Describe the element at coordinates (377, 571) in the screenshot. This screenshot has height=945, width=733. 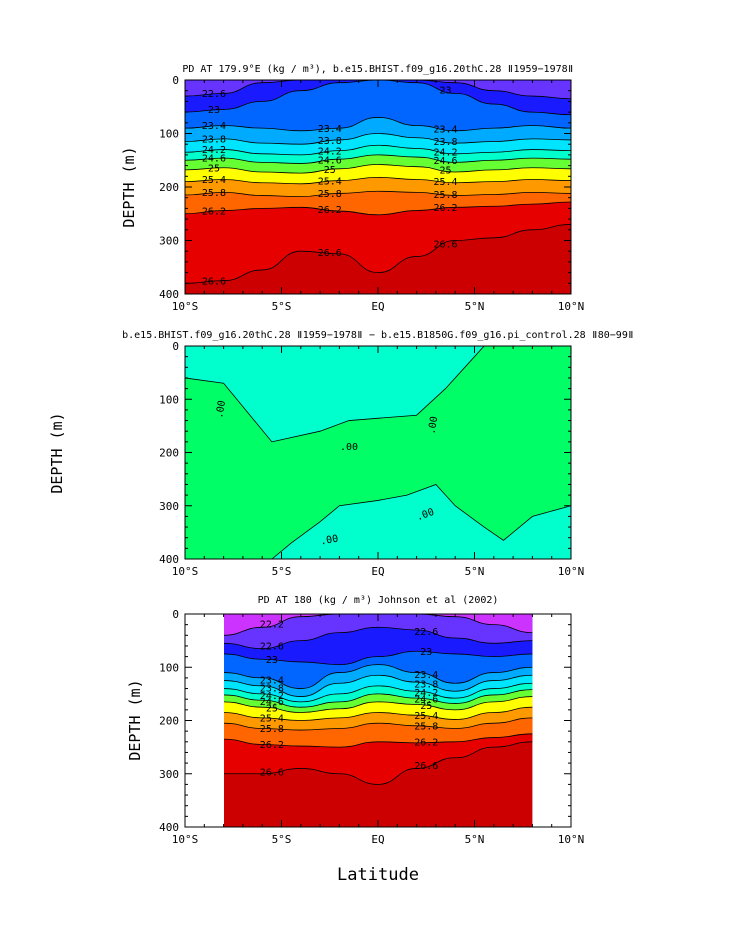
I see `p2-xtick-label: EQ` at that location.